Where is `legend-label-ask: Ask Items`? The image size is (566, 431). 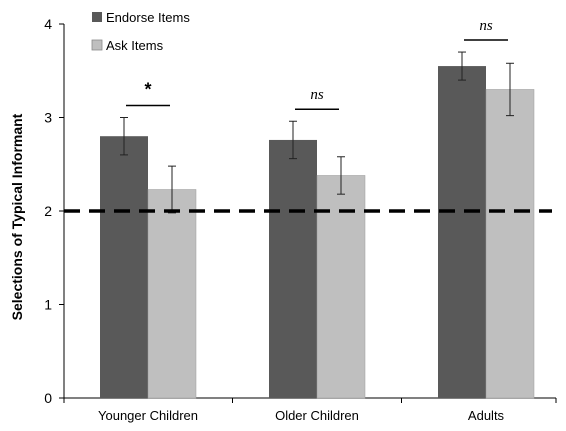
legend-label-ask: Ask Items is located at coordinates (135, 45).